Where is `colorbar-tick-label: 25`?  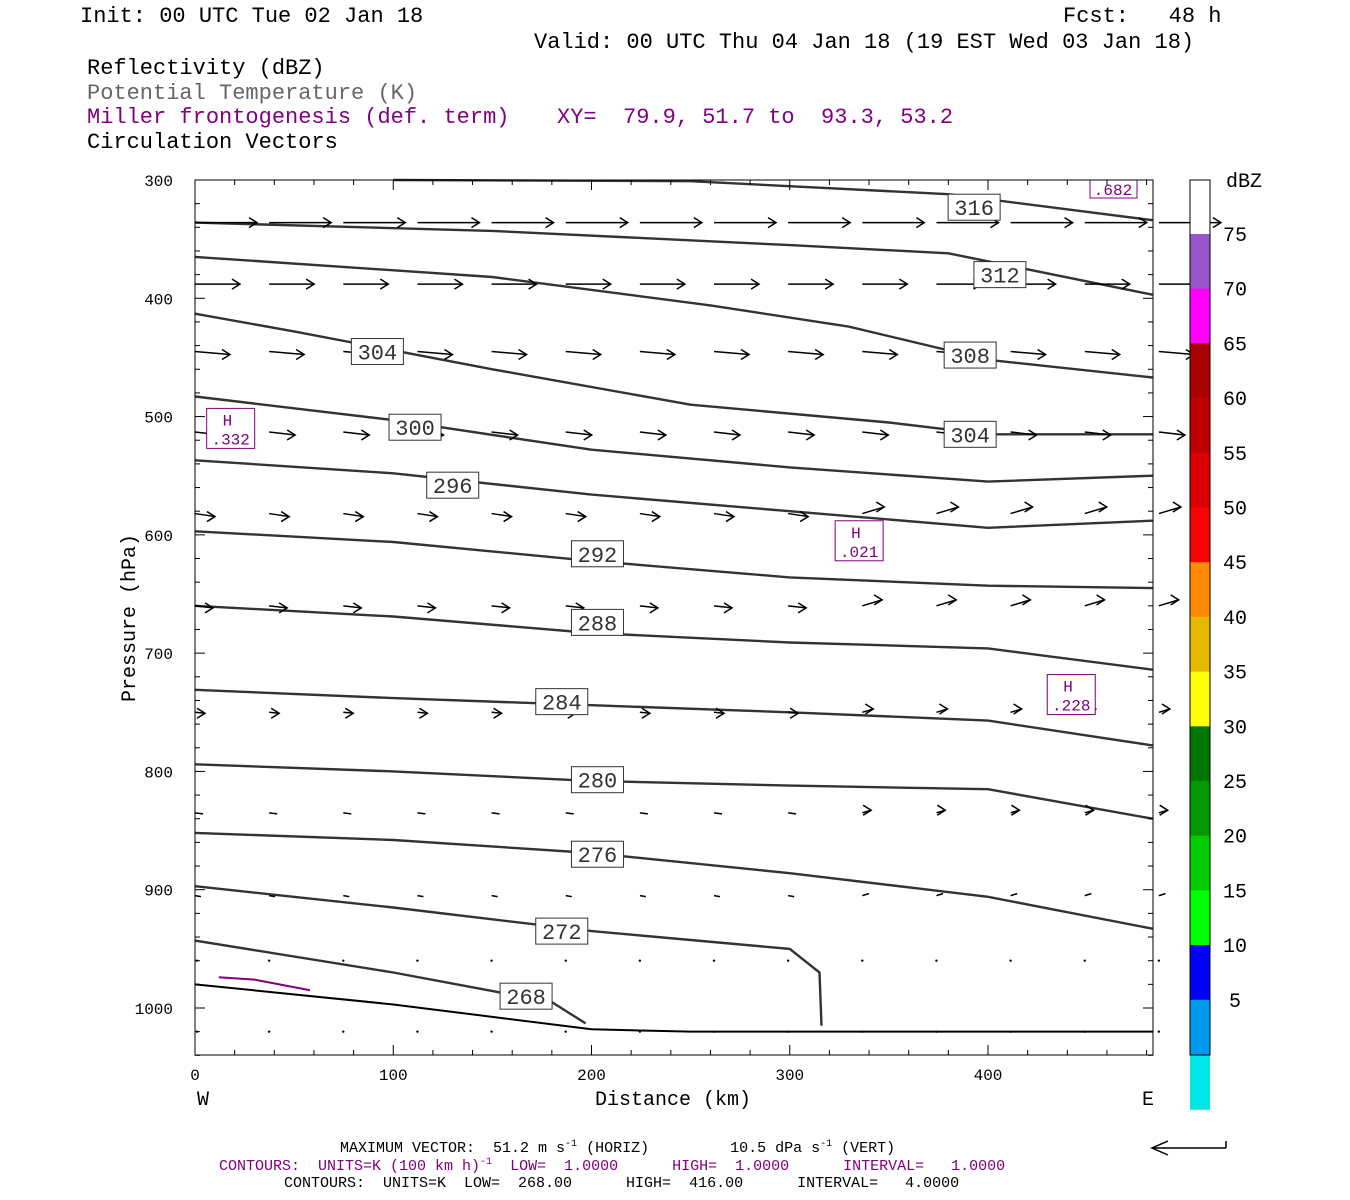
colorbar-tick-label: 25 is located at coordinates (1235, 783).